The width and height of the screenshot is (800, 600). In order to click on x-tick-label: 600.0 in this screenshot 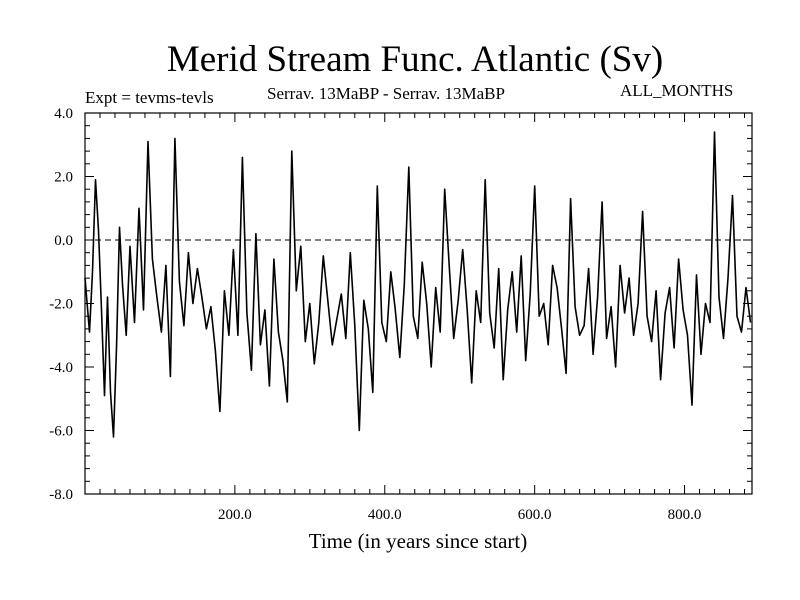, I will do `click(535, 515)`.